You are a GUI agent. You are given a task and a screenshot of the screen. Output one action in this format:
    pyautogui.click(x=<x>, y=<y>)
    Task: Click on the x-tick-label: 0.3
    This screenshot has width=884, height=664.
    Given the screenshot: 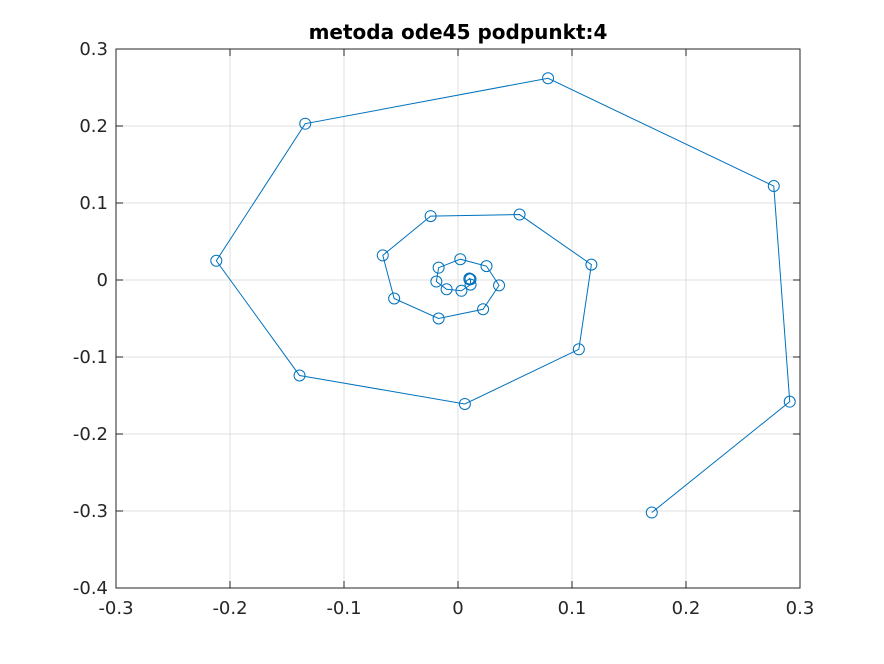 What is the action you would take?
    pyautogui.click(x=800, y=608)
    